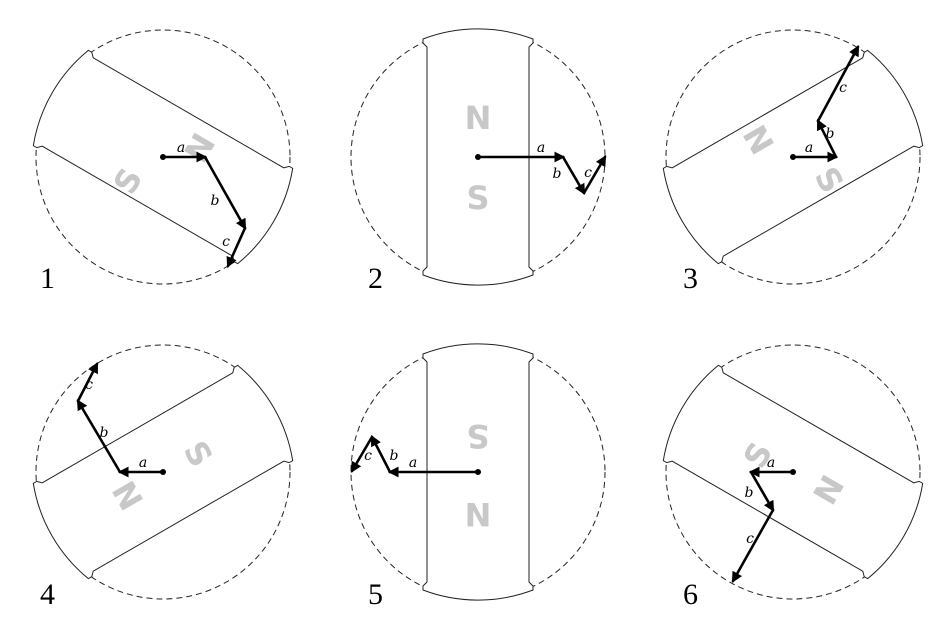 This screenshot has height=622, width=949. I want to click on panel-number: 6, so click(690, 594).